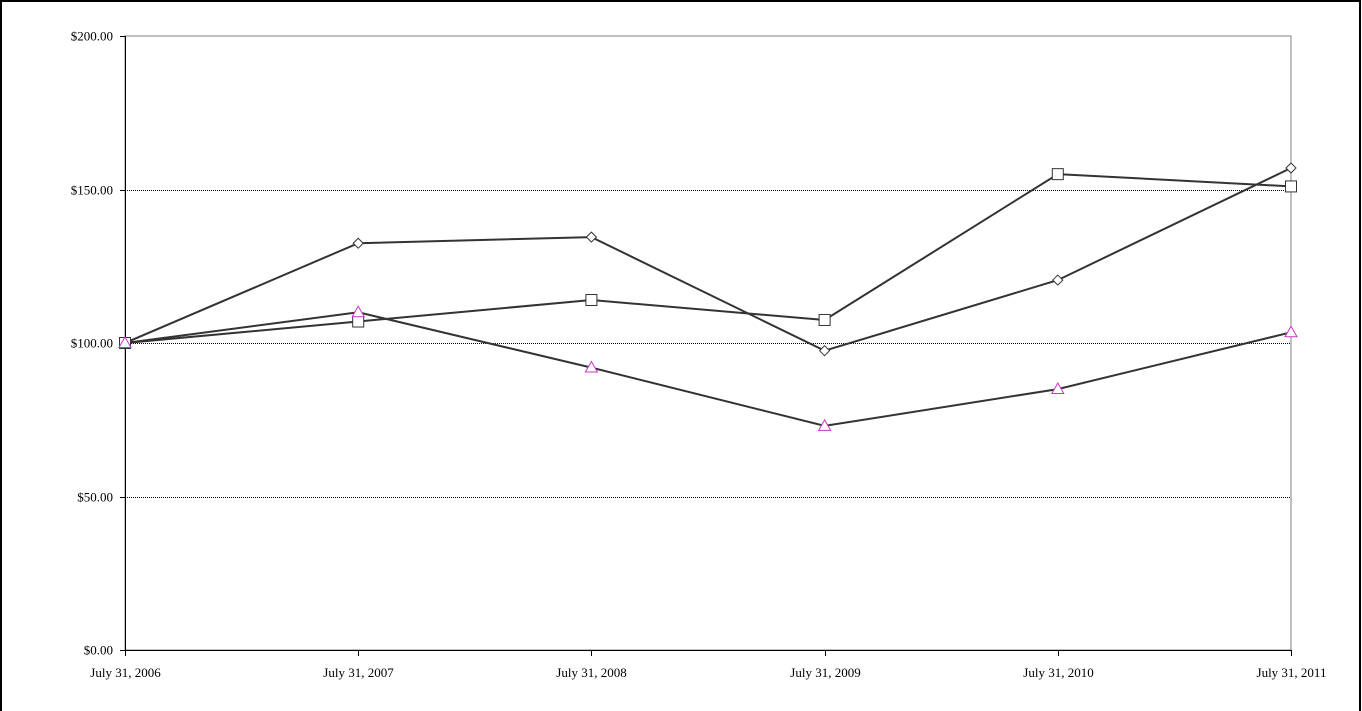 Image resolution: width=1362 pixels, height=711 pixels. I want to click on x-tick-label: July 31, 2010, so click(1058, 672).